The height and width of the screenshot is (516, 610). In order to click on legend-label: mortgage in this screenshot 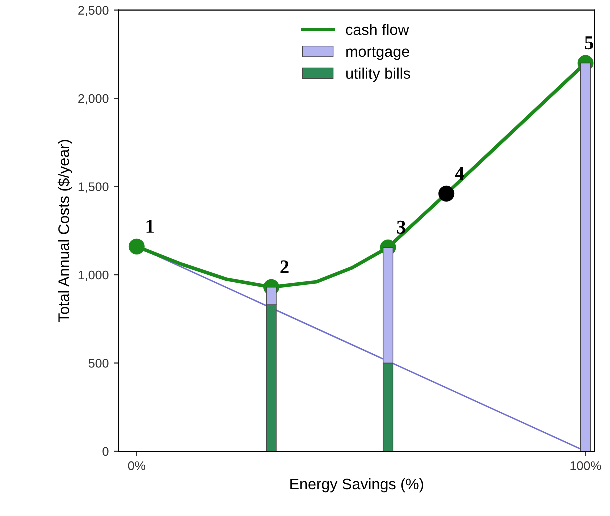, I will do `click(378, 53)`.